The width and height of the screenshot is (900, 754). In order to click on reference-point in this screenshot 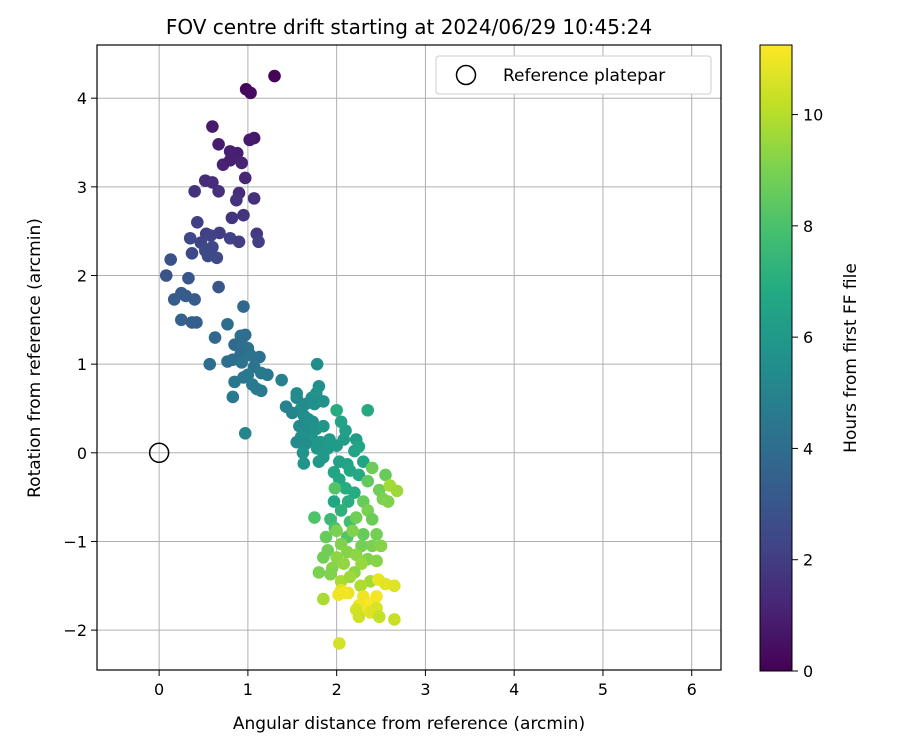, I will do `click(159, 453)`.